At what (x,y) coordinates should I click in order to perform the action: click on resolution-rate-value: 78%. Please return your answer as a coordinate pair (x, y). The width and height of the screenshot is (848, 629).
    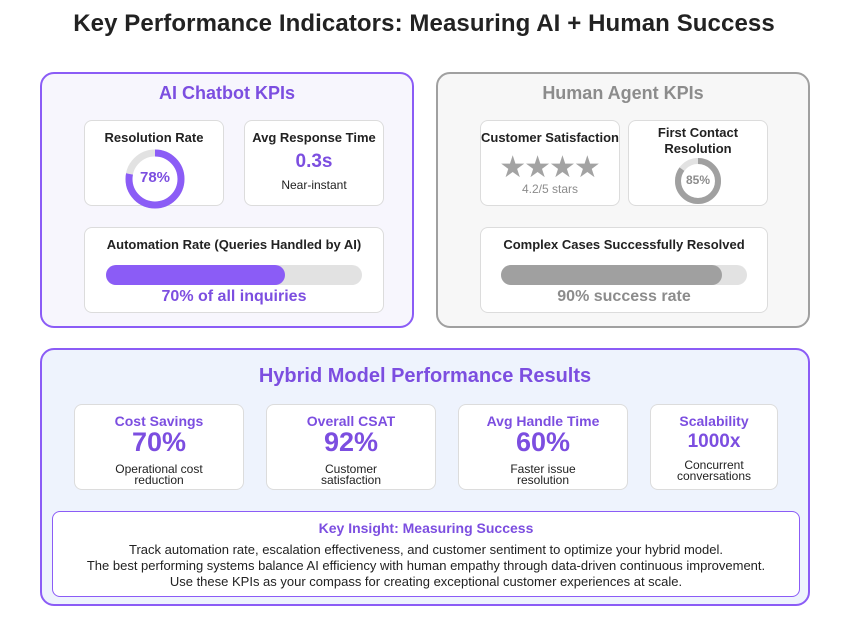
    Looking at the image, I should click on (155, 177).